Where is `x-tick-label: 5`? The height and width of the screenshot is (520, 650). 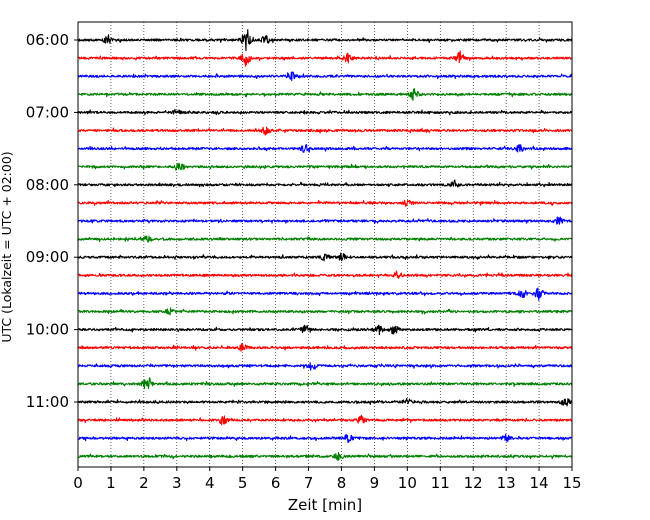 x-tick-label: 5 is located at coordinates (243, 483).